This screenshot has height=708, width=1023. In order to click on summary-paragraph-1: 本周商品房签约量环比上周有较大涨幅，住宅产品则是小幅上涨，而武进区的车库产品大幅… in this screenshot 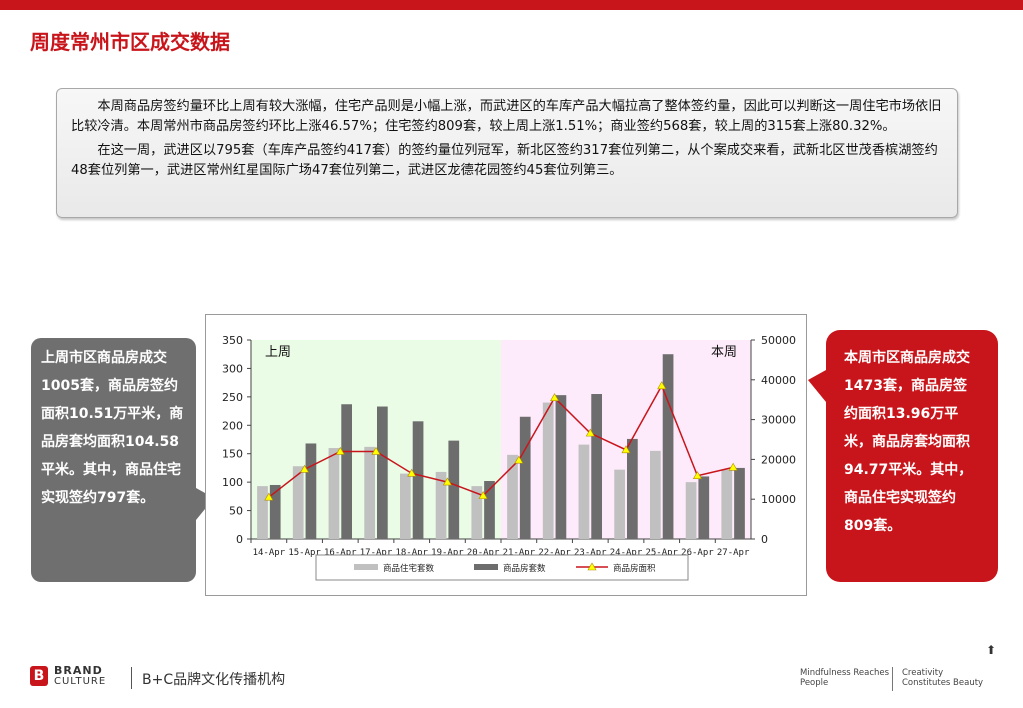, I will do `click(506, 116)`.